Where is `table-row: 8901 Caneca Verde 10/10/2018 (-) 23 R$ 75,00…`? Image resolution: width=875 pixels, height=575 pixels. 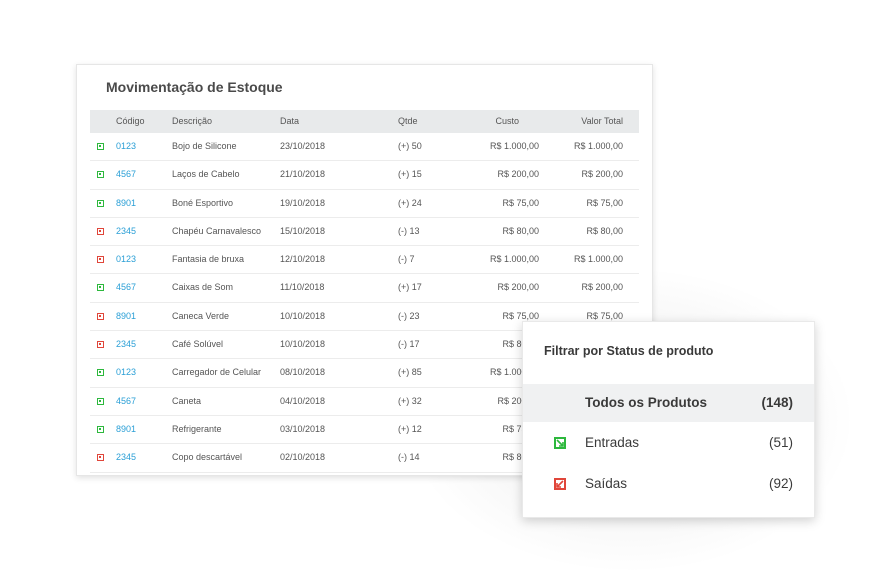
table-row: 8901 Caneca Verde 10/10/2018 (-) 23 R$ 75,00… is located at coordinates (364, 317).